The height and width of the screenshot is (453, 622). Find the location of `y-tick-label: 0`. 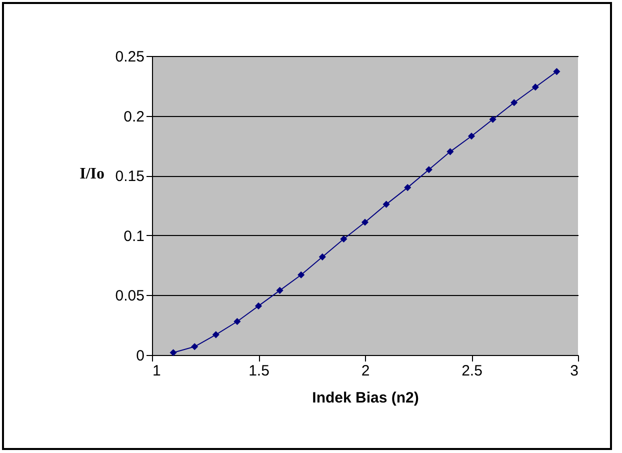

y-tick-label: 0 is located at coordinates (140, 356).